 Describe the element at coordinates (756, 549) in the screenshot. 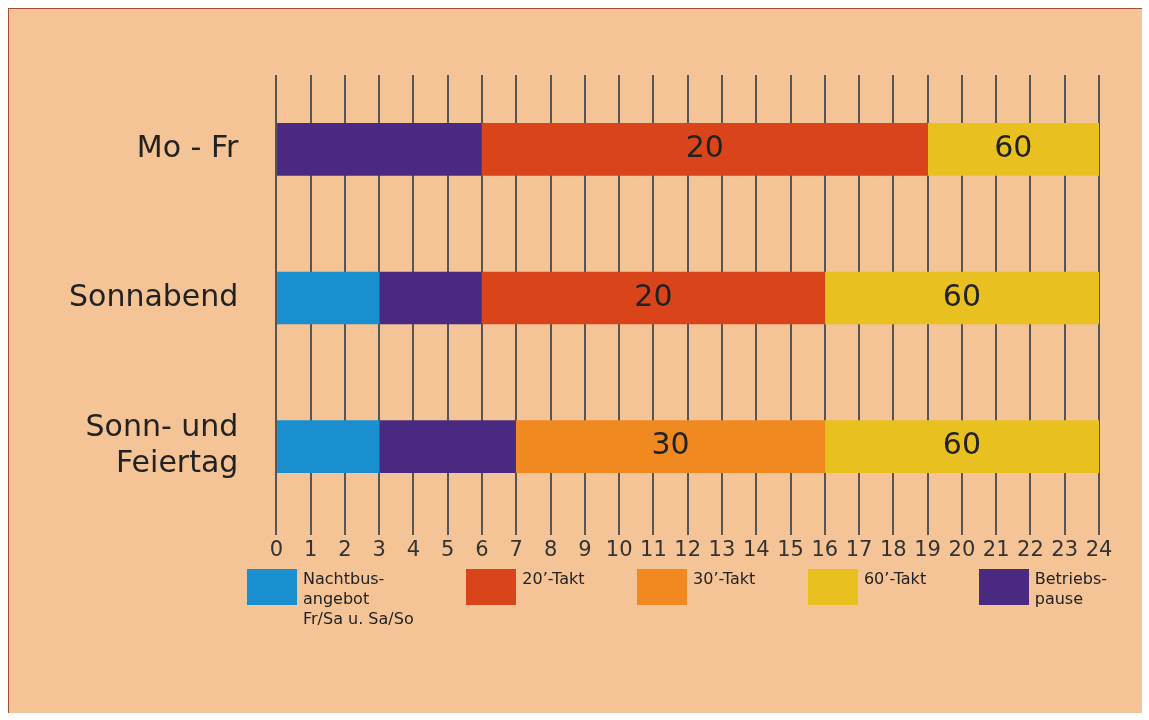

I see `x-tick-label: 14` at that location.